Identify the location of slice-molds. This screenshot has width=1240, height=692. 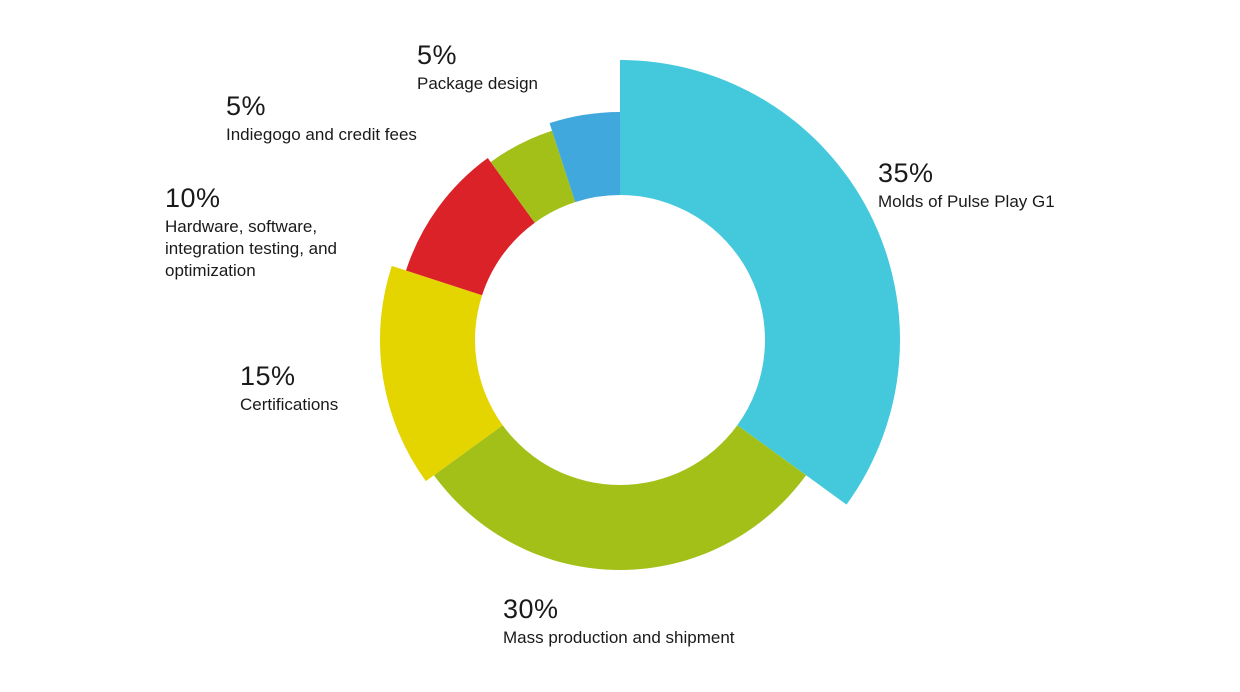
(760, 282).